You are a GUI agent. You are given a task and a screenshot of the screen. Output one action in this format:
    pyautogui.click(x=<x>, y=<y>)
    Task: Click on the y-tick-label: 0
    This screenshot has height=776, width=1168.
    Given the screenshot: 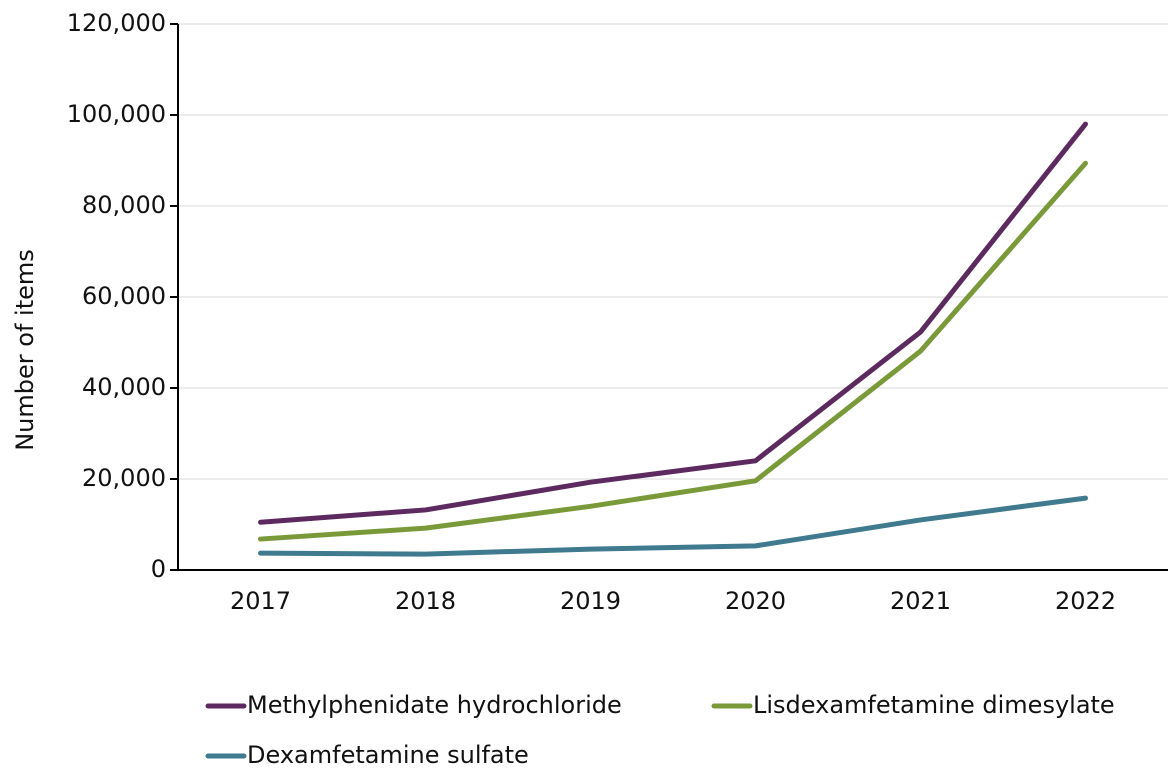 What is the action you would take?
    pyautogui.click(x=158, y=569)
    